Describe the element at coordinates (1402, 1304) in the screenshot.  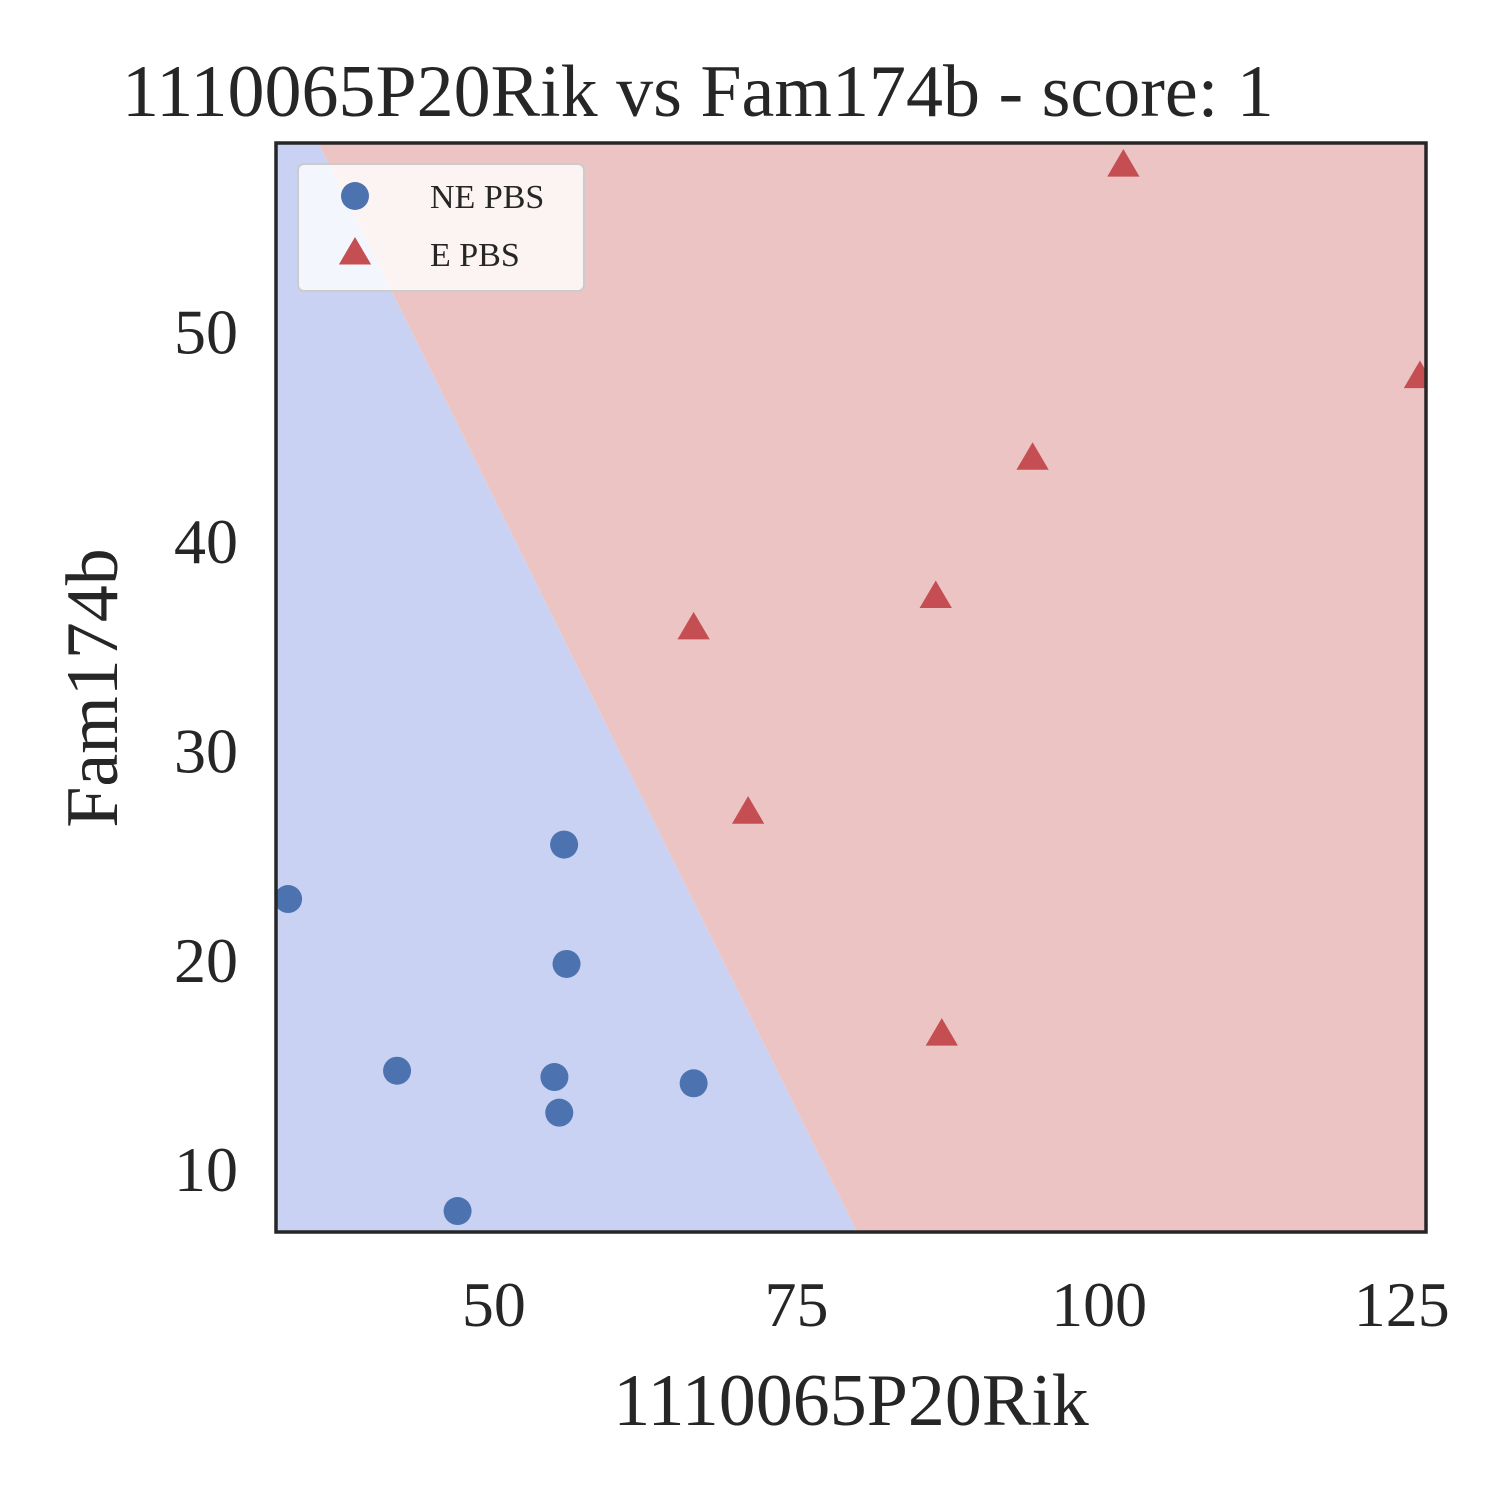
I see `x-tick-label-125: 125` at that location.